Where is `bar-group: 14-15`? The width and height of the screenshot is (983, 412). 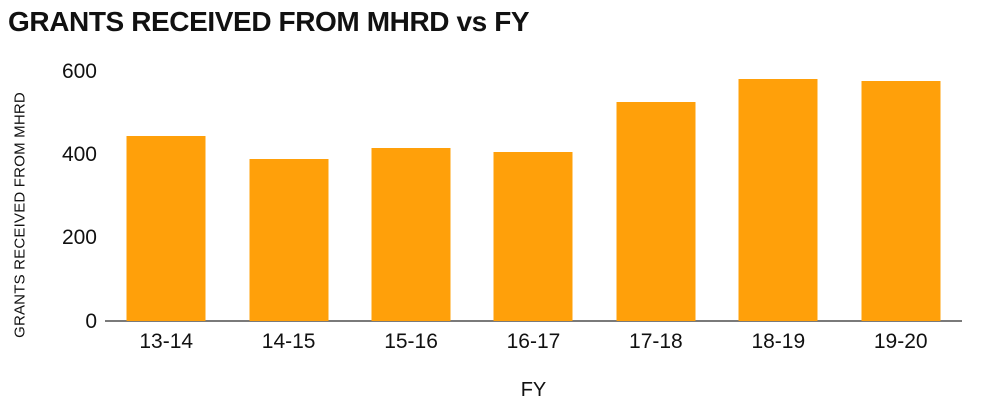
bar-group: 14-15 is located at coordinates (288, 206).